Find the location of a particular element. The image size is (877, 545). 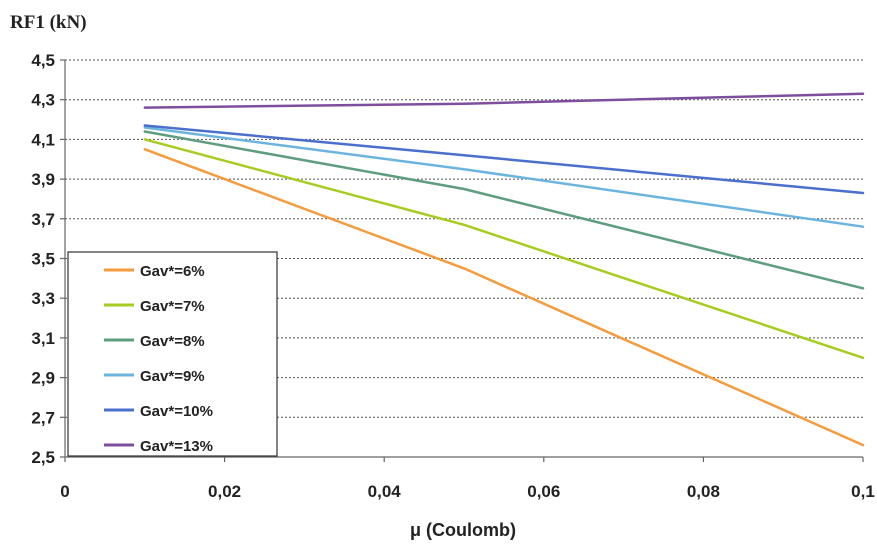

legend-box is located at coordinates (172, 354).